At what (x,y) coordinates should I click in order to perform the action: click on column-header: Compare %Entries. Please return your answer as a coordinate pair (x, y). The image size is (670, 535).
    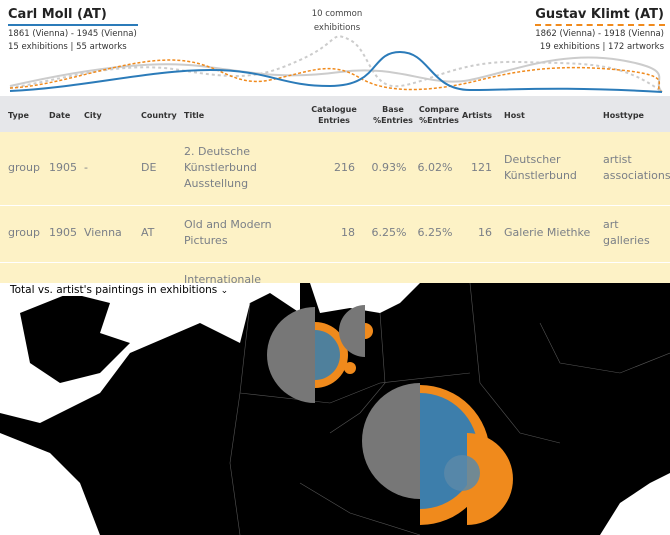
    Looking at the image, I should click on (439, 115).